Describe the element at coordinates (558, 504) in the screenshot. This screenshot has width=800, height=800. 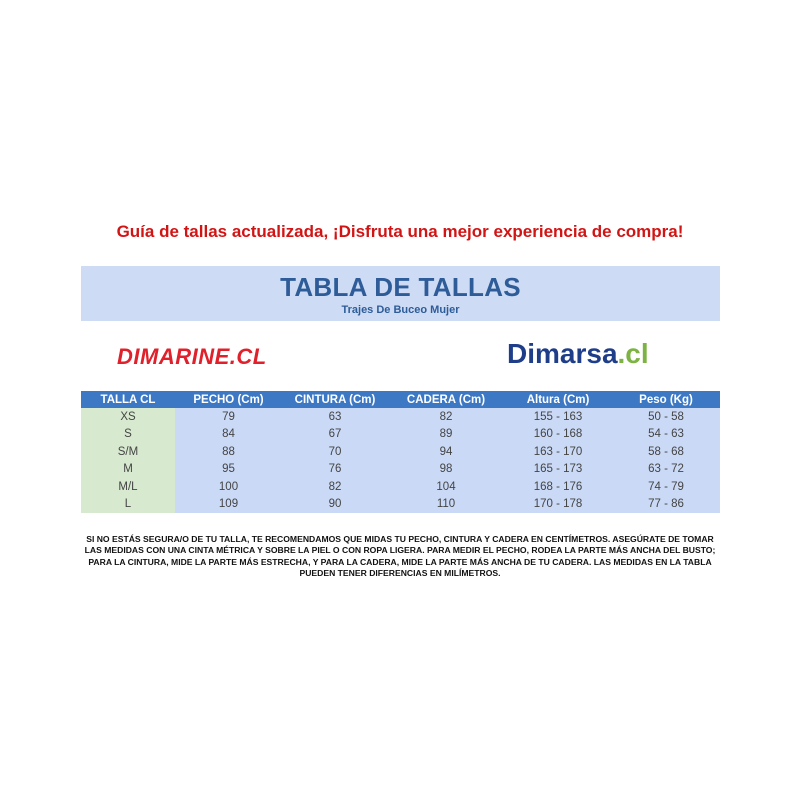
I see `value-cell: 170 - 178` at that location.